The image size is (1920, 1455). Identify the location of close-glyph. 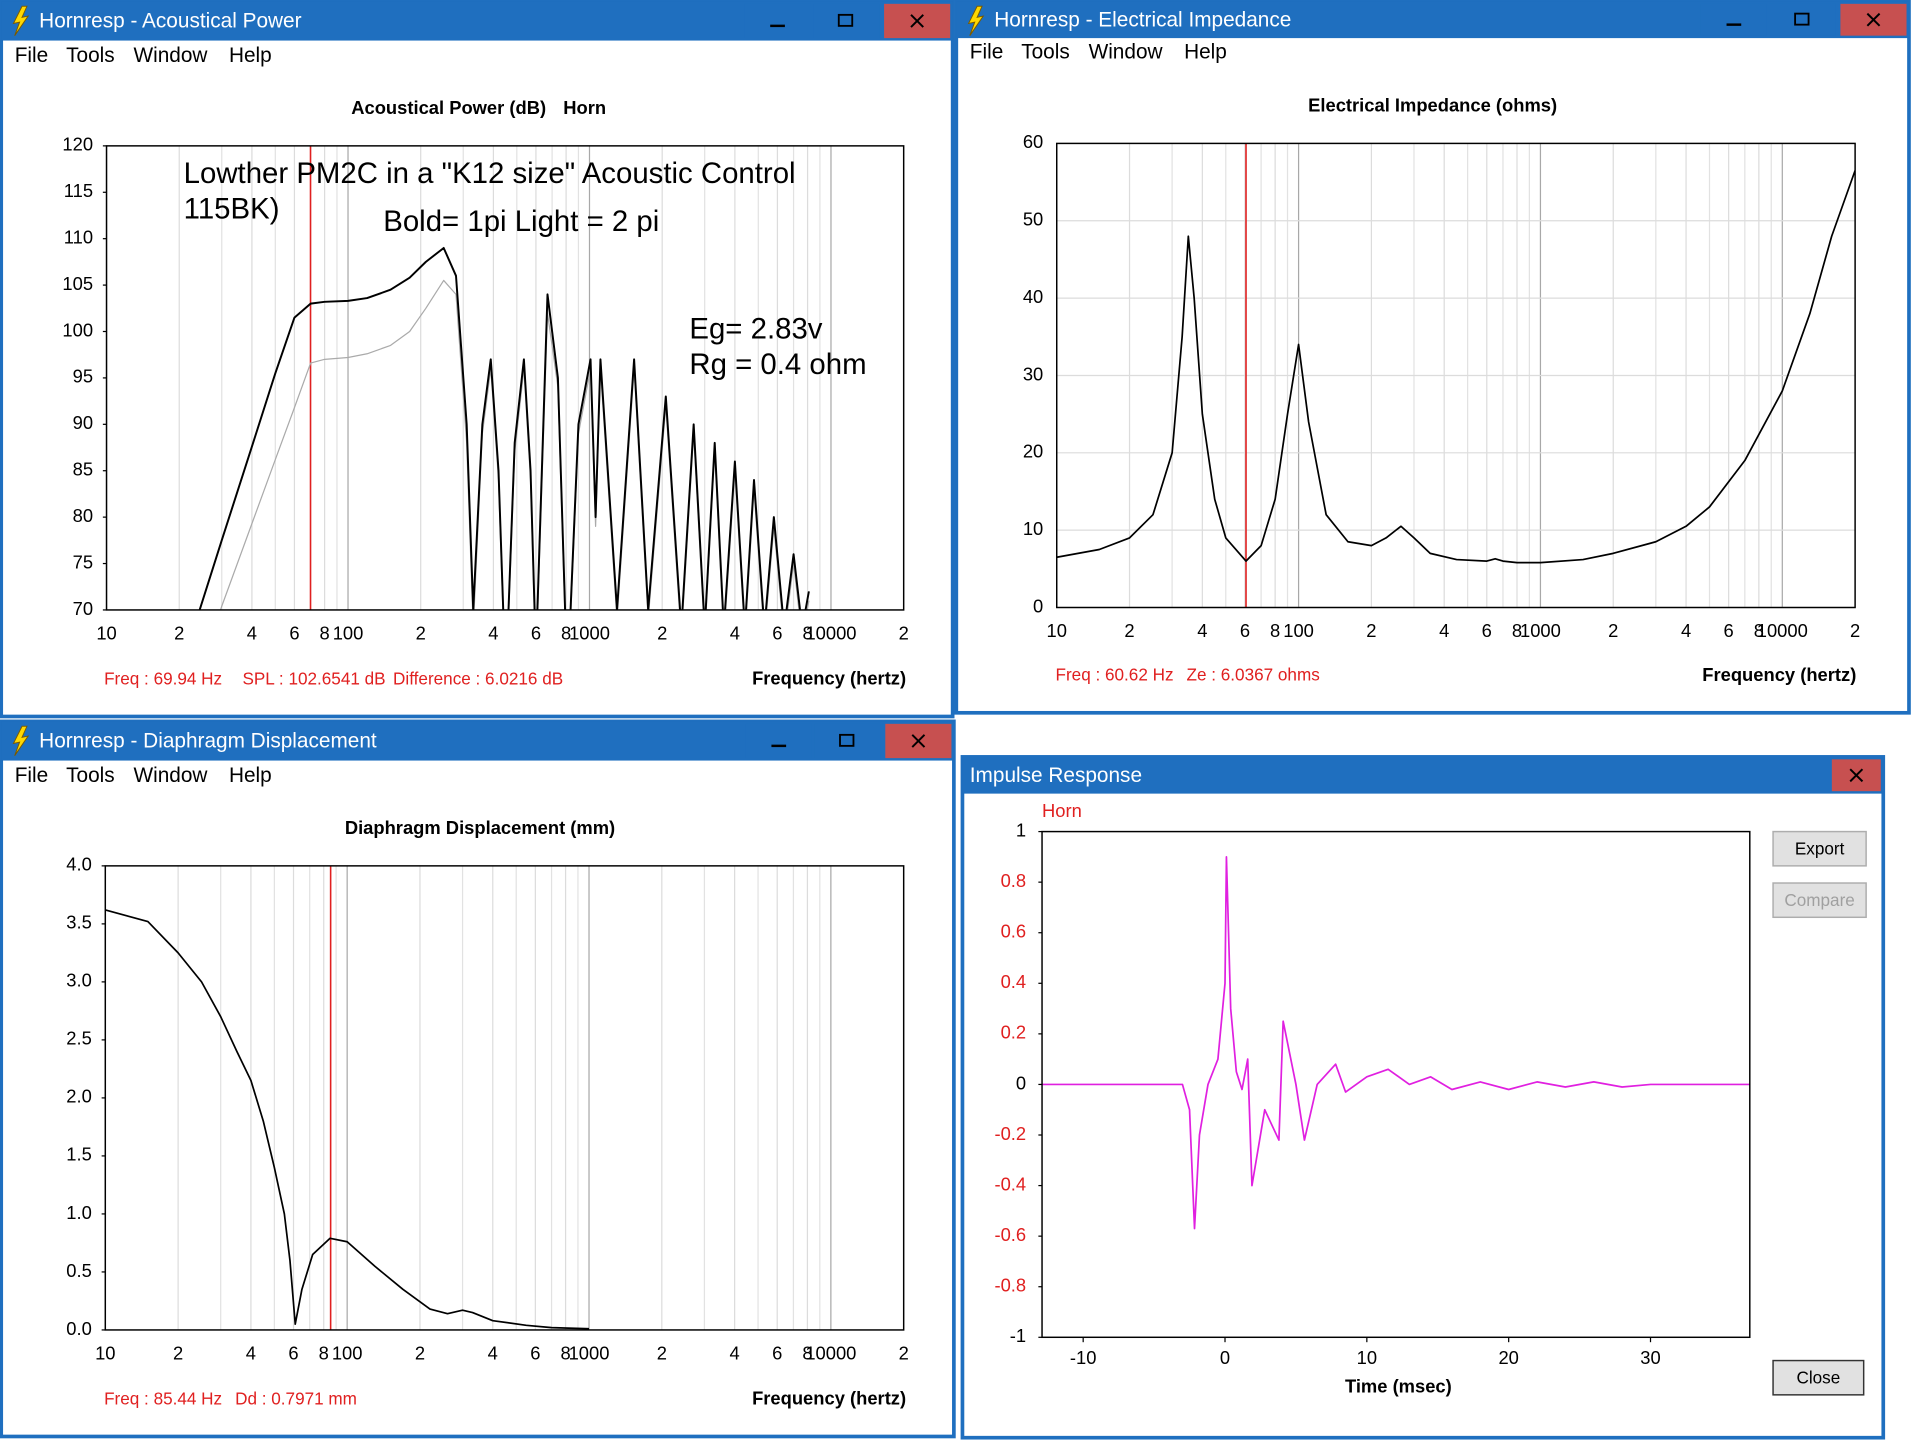
(1856, 775).